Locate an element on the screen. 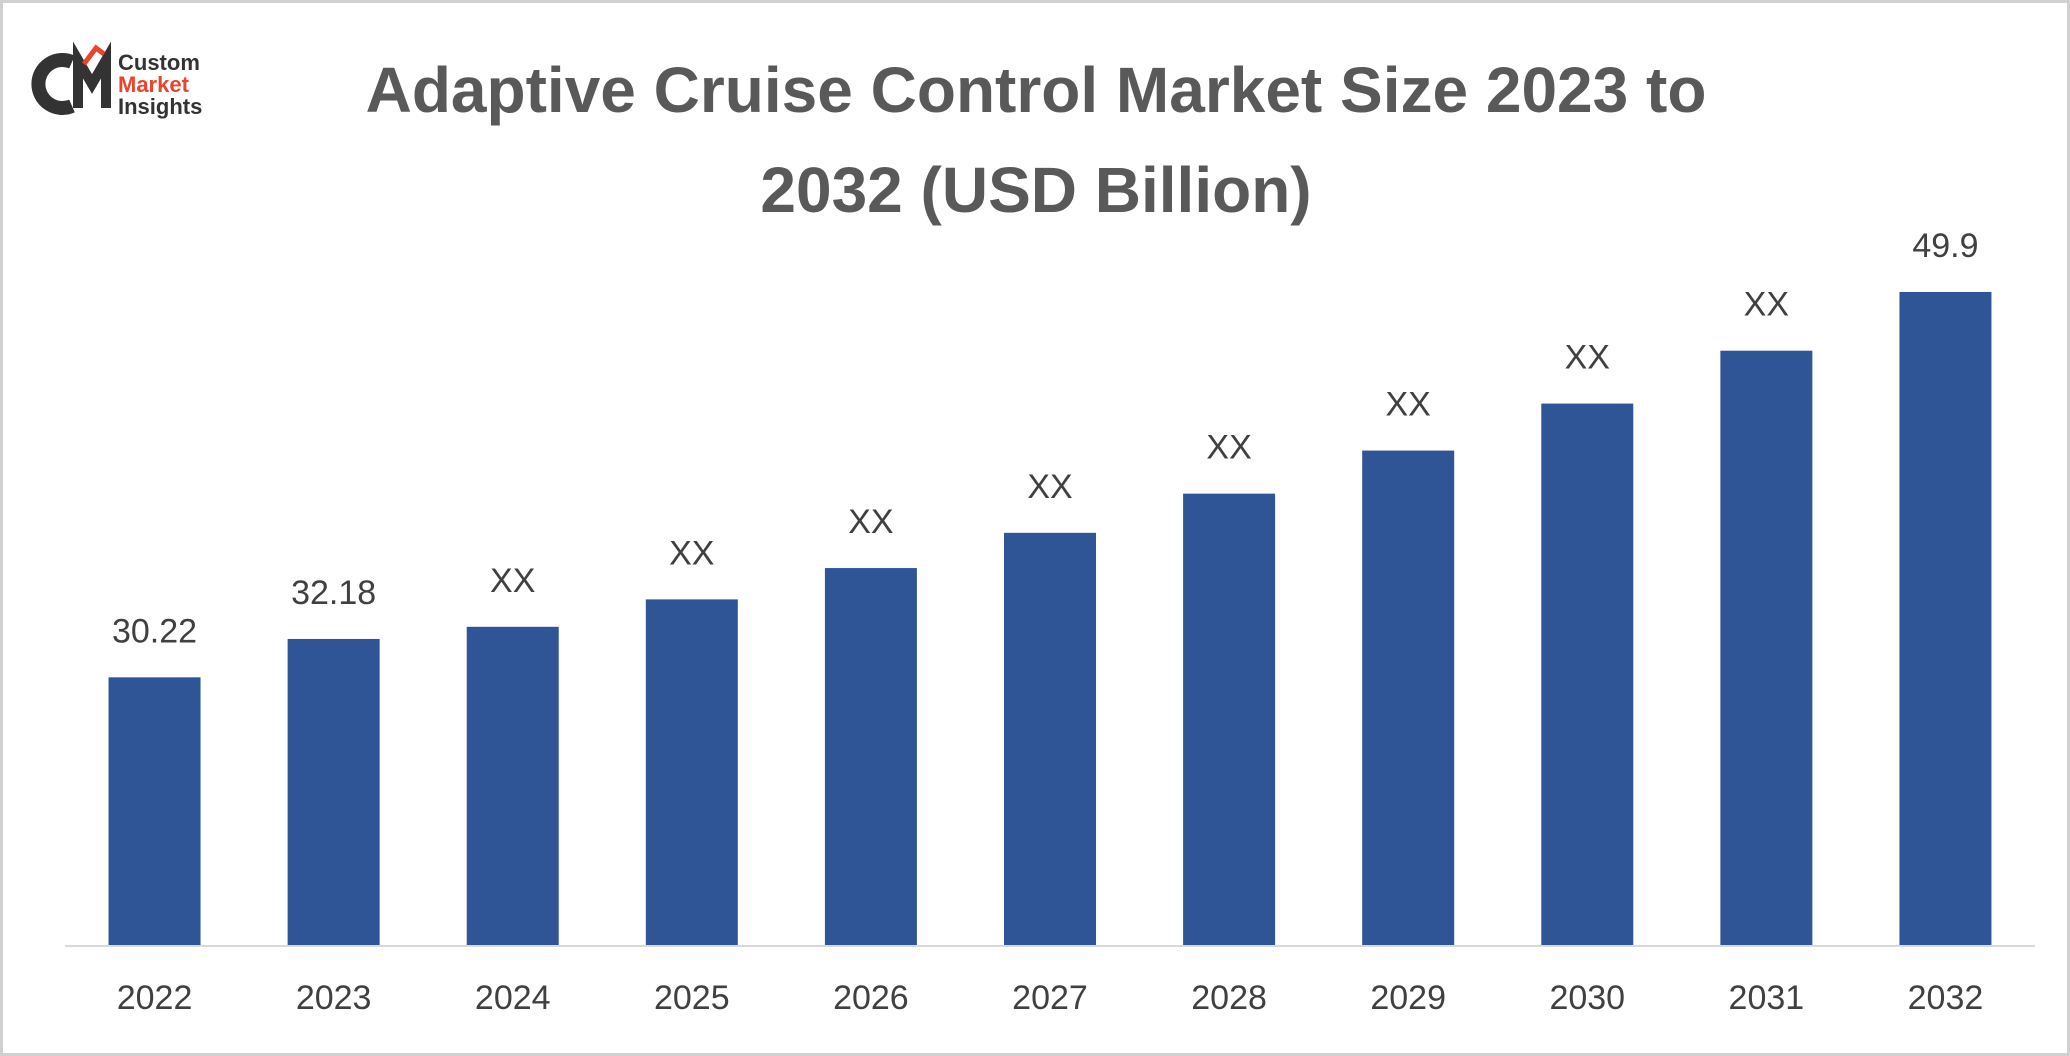 The width and height of the screenshot is (2070, 1056). logo: Custom Market Insights is located at coordinates (116, 80).